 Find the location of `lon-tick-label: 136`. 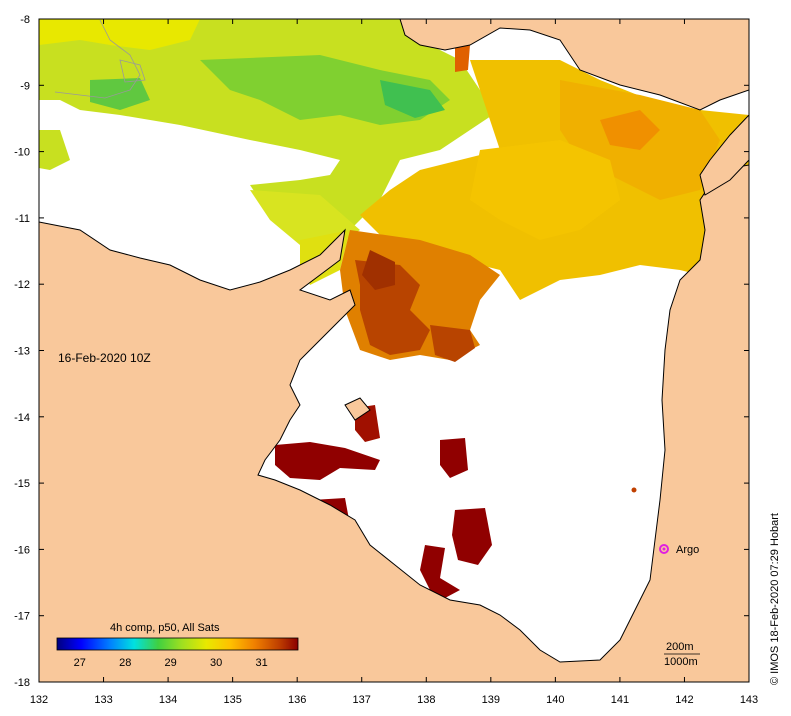

lon-tick-label: 136 is located at coordinates (297, 700).